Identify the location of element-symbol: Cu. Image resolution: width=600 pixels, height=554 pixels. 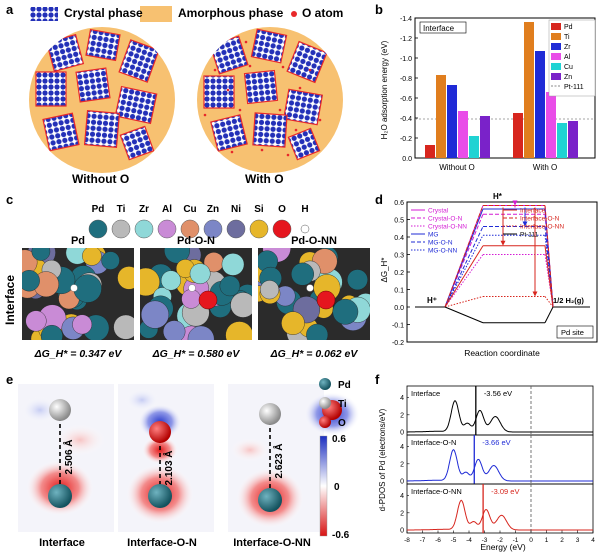
(189, 209).